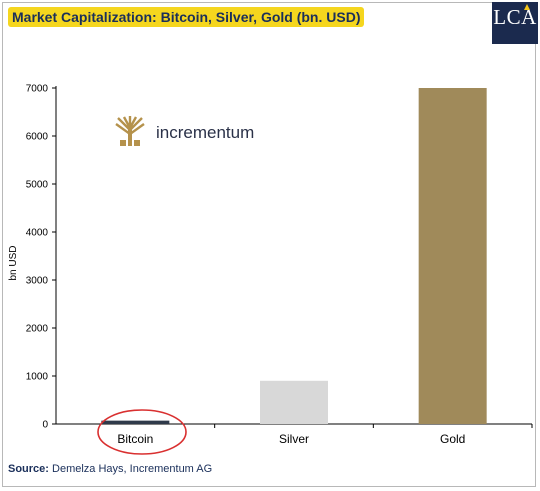  I want to click on y-tick-label: 3000, so click(37, 281).